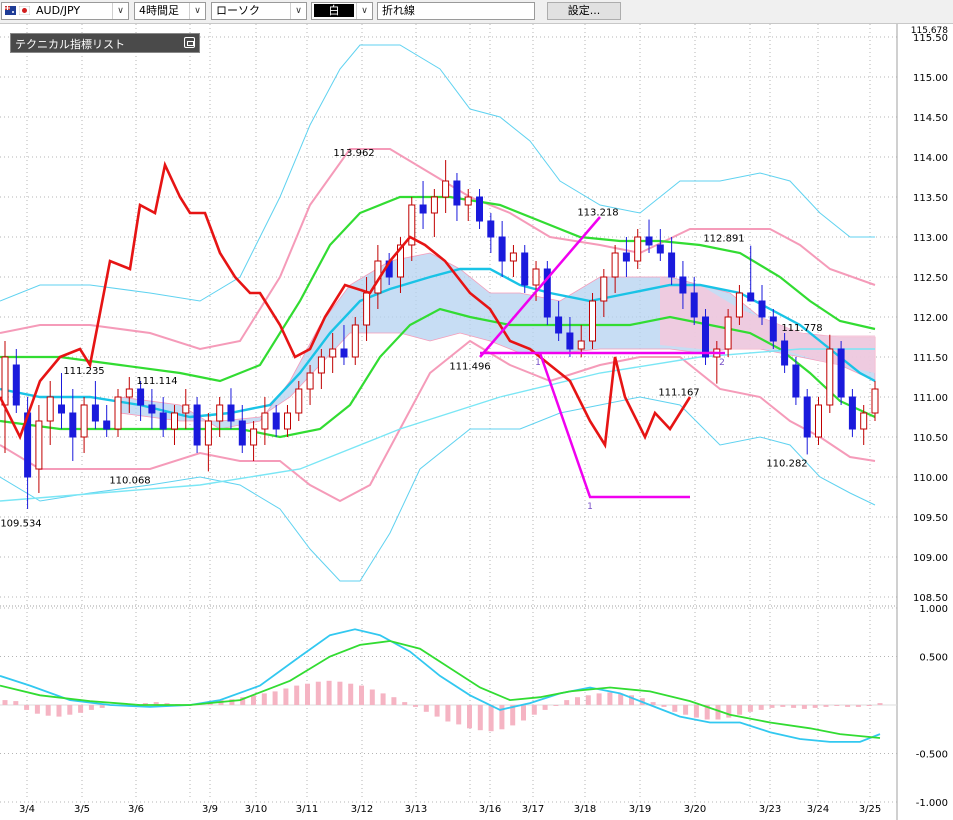  I want to click on date-axis-label: 3/20, so click(695, 809).